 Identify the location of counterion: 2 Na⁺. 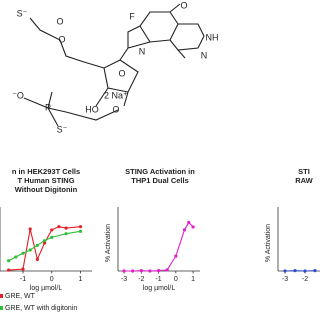
(116, 95).